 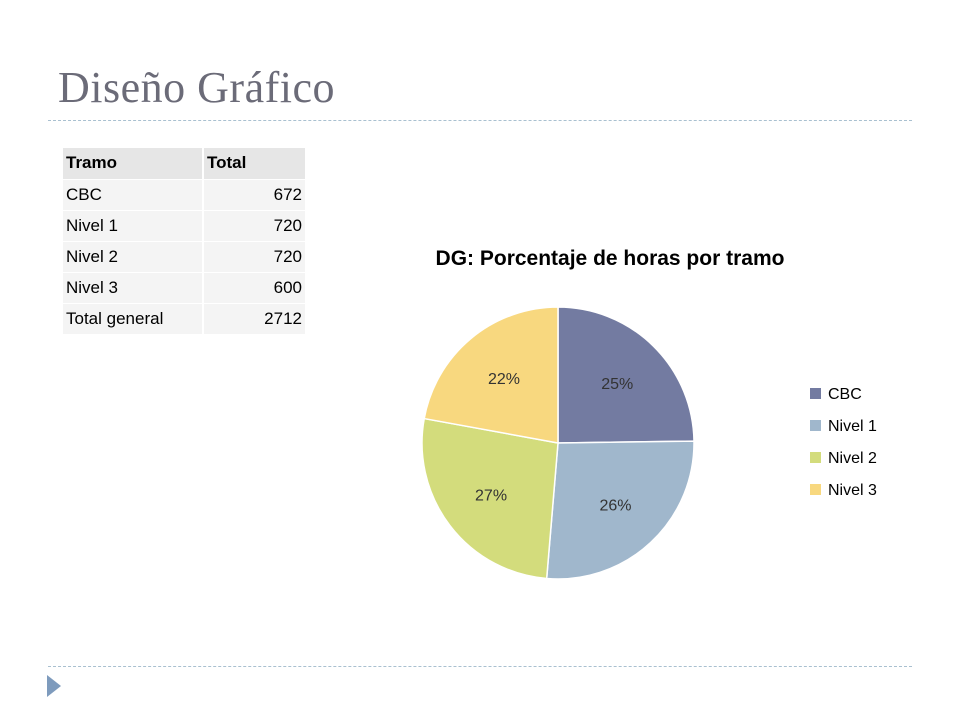 What do you see at coordinates (504, 379) in the screenshot?
I see `slice-data-label: 22%` at bounding box center [504, 379].